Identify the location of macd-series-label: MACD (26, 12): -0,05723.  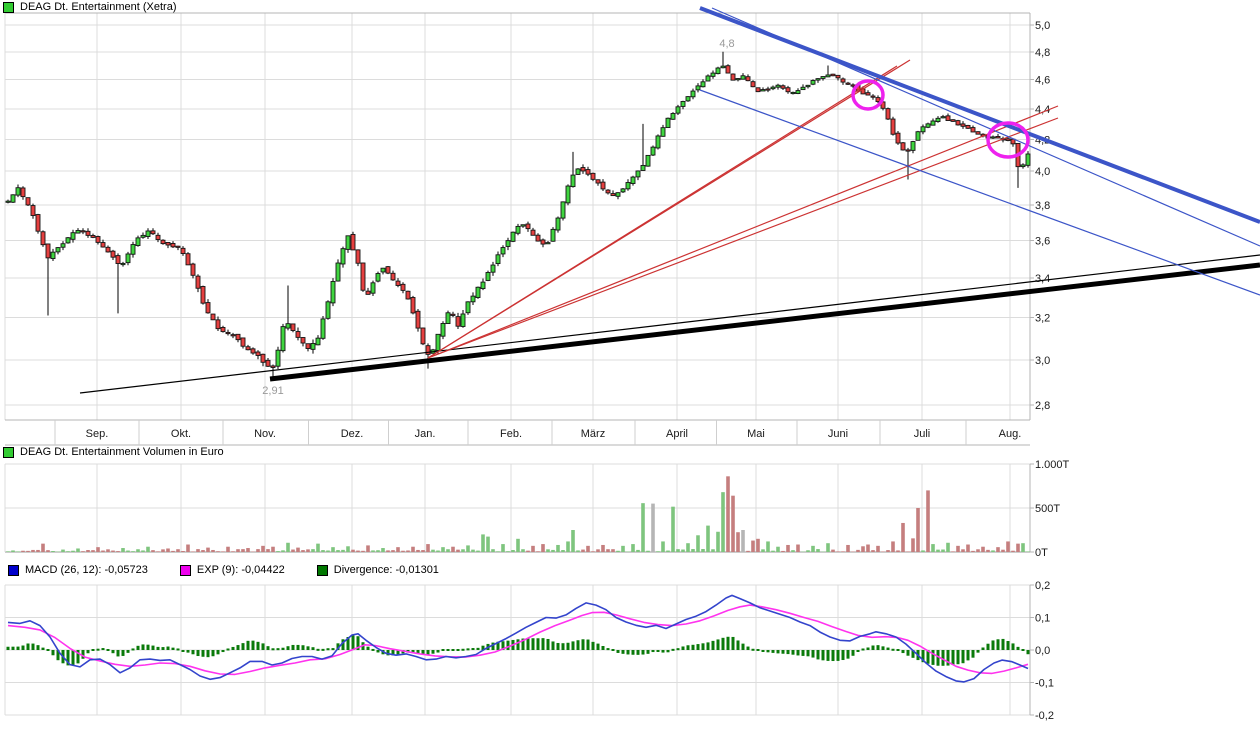
(86, 570).